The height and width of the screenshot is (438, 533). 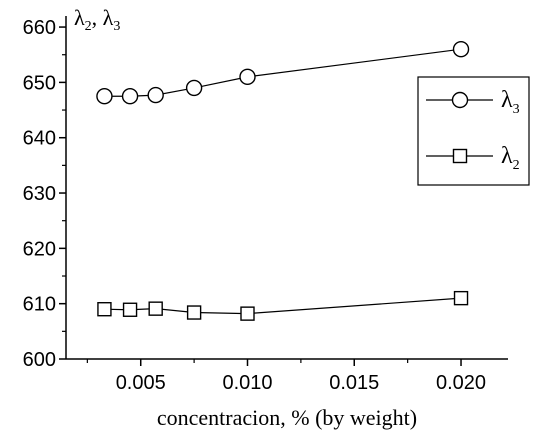 What do you see at coordinates (141, 383) in the screenshot?
I see `x-tick-label: 0.005` at bounding box center [141, 383].